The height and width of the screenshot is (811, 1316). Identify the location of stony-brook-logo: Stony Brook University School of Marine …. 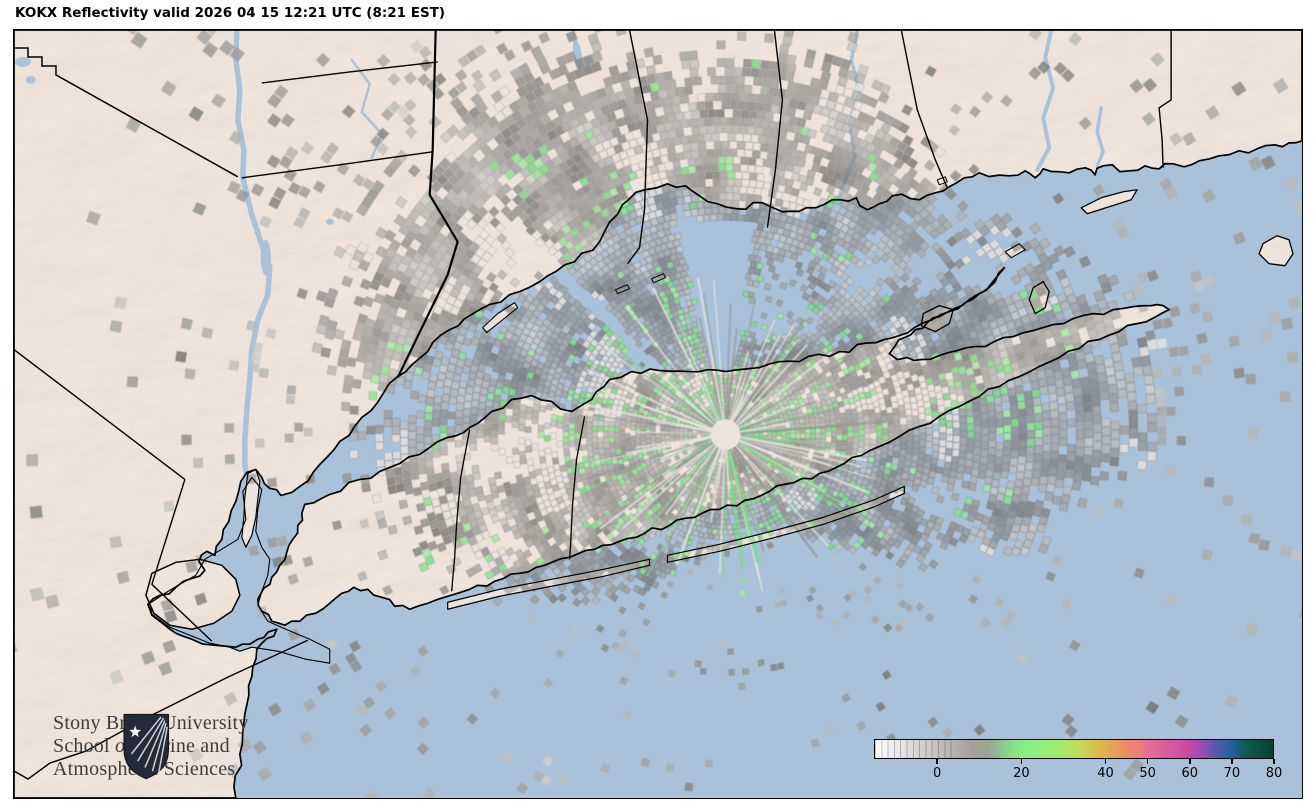
(146, 746).